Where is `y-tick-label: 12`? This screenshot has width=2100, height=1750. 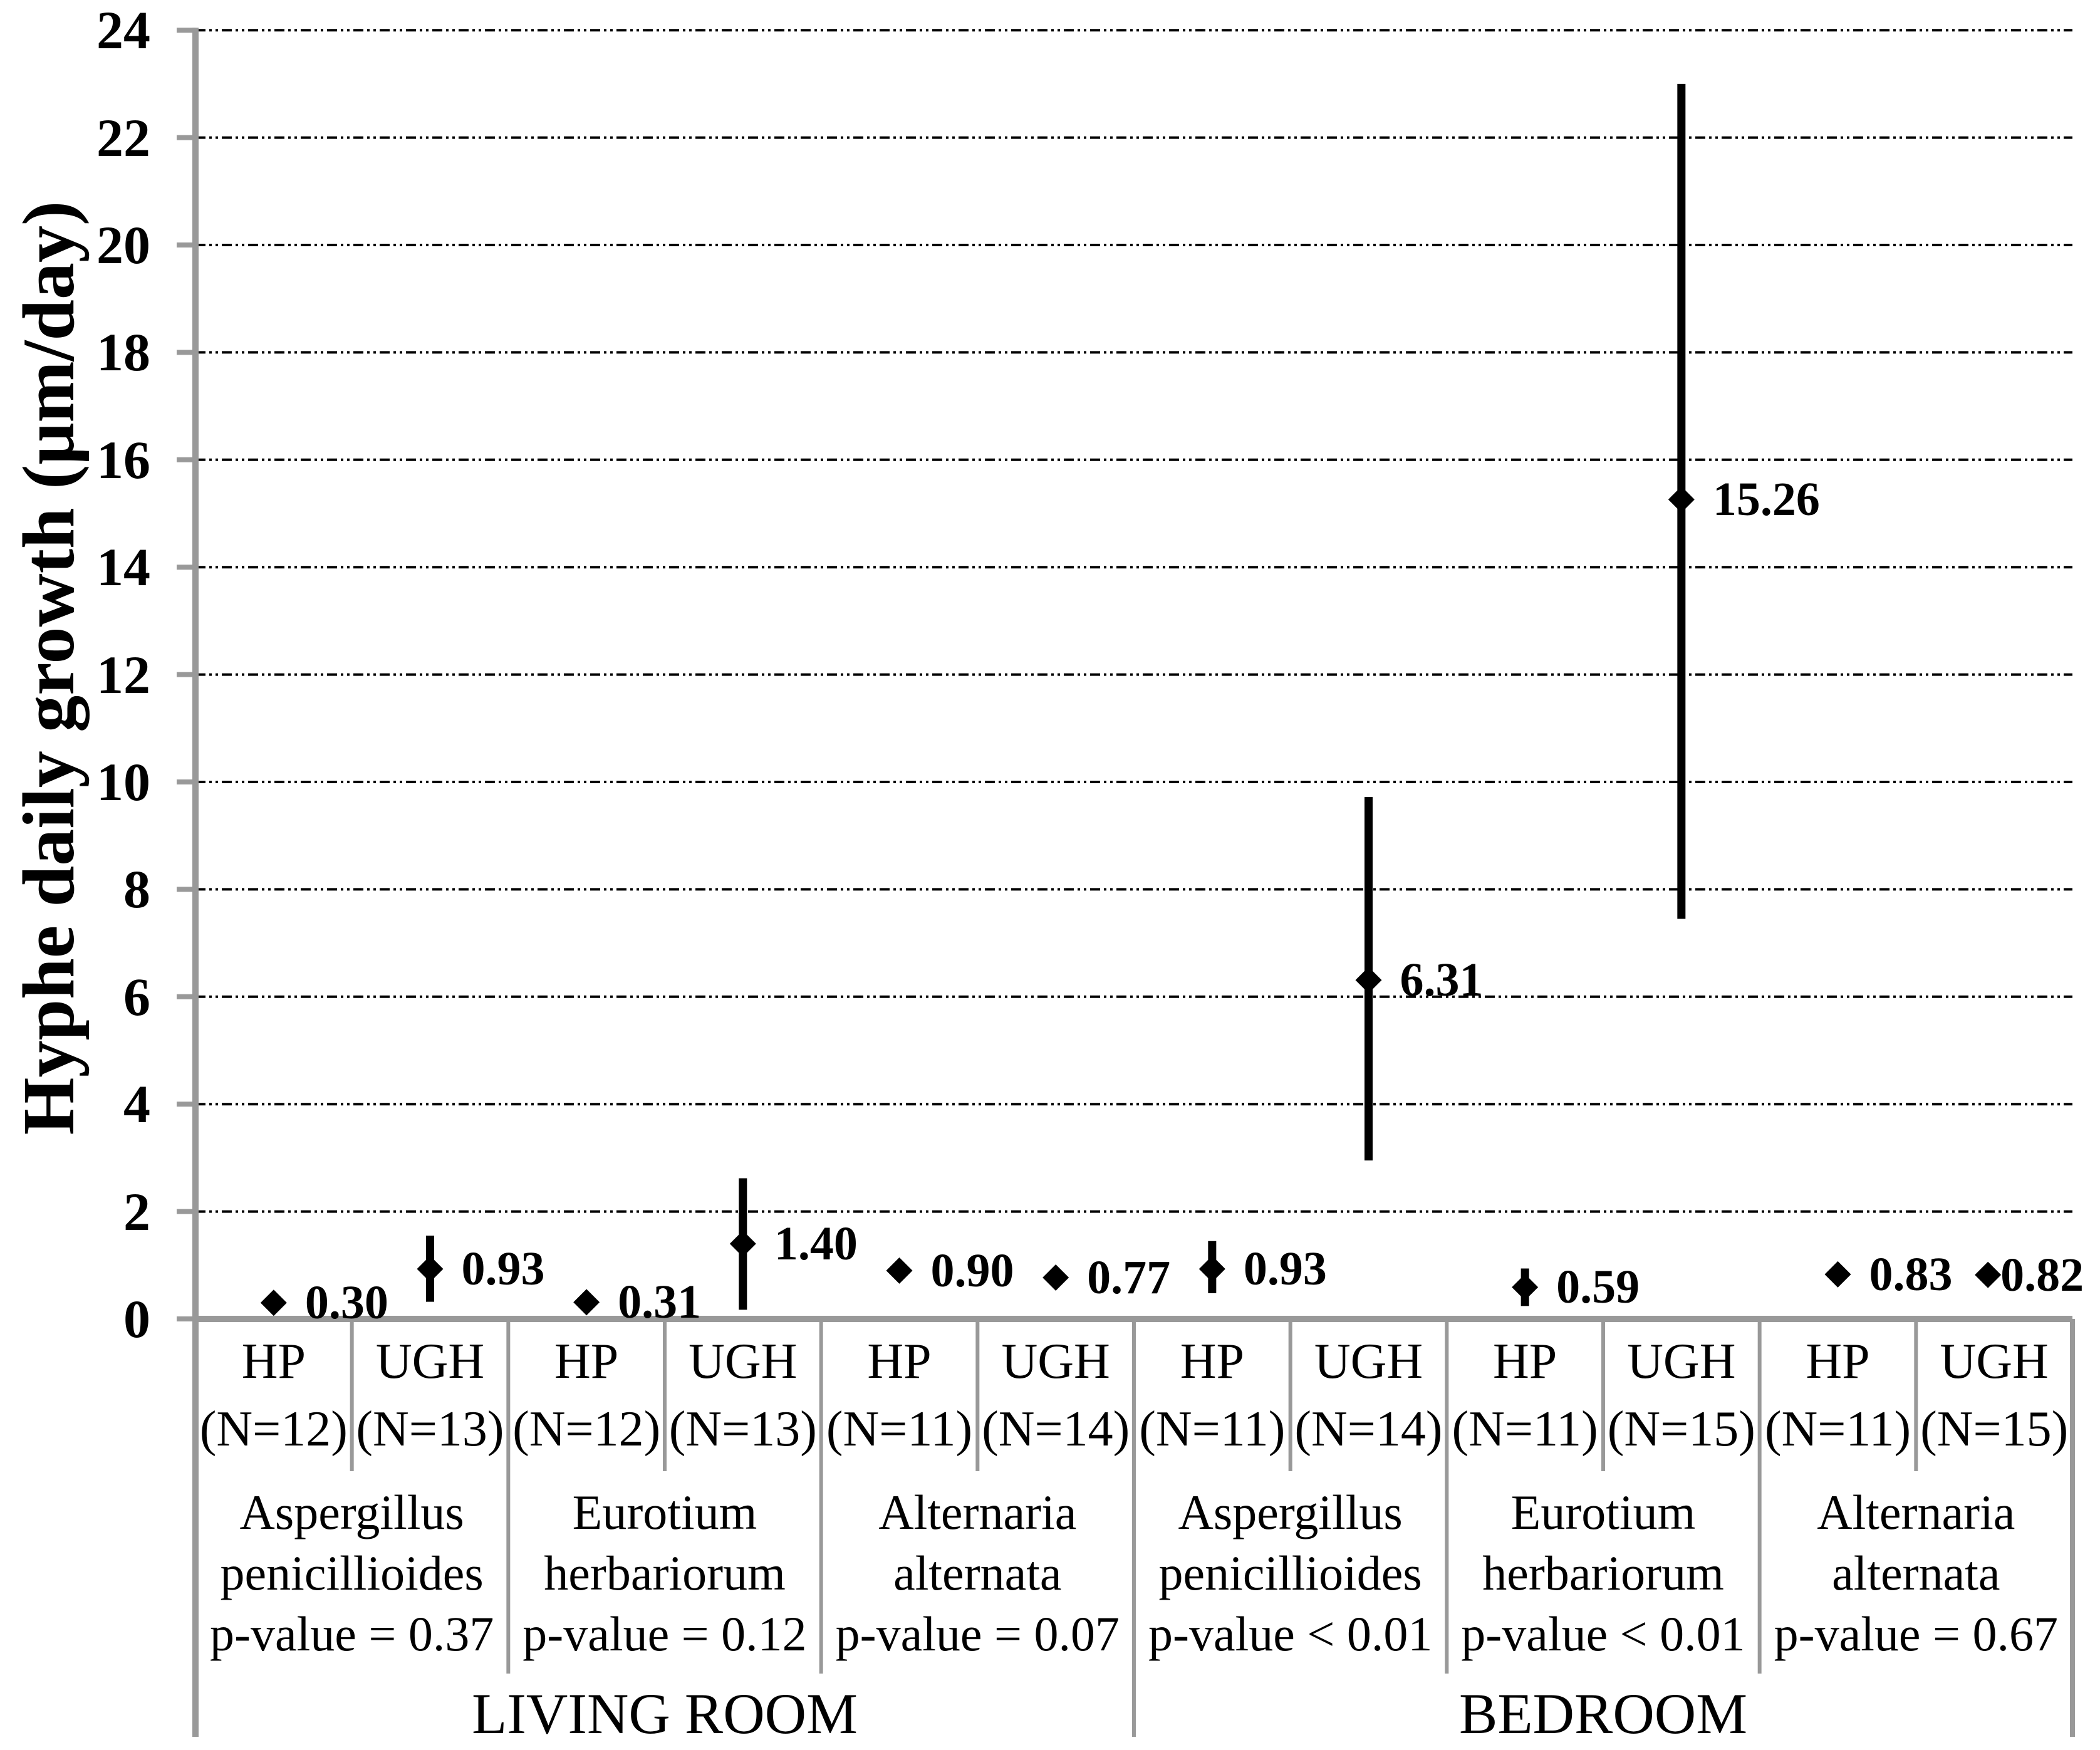
y-tick-label: 12 is located at coordinates (123, 674).